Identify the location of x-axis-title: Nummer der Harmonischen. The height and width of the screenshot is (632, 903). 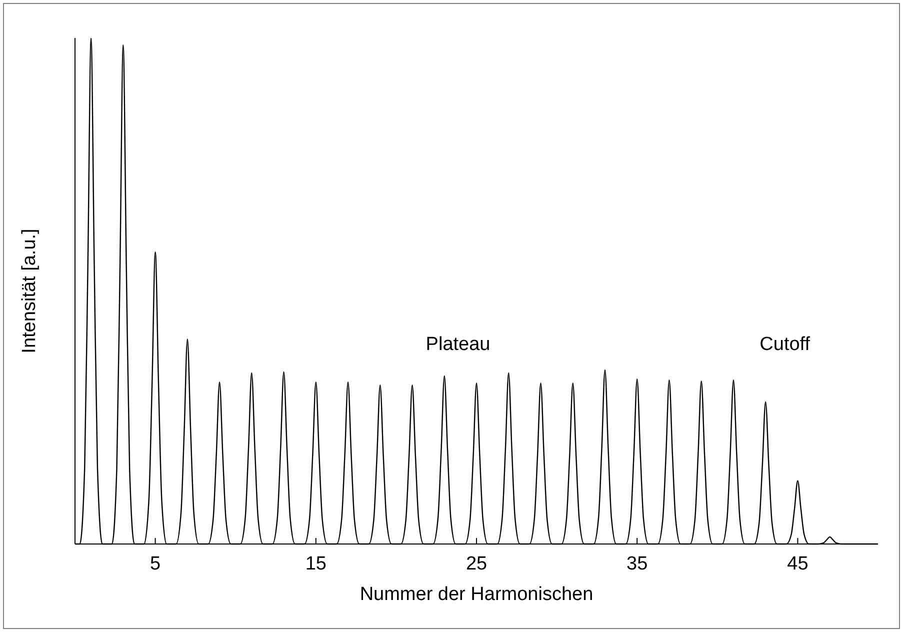
(477, 594).